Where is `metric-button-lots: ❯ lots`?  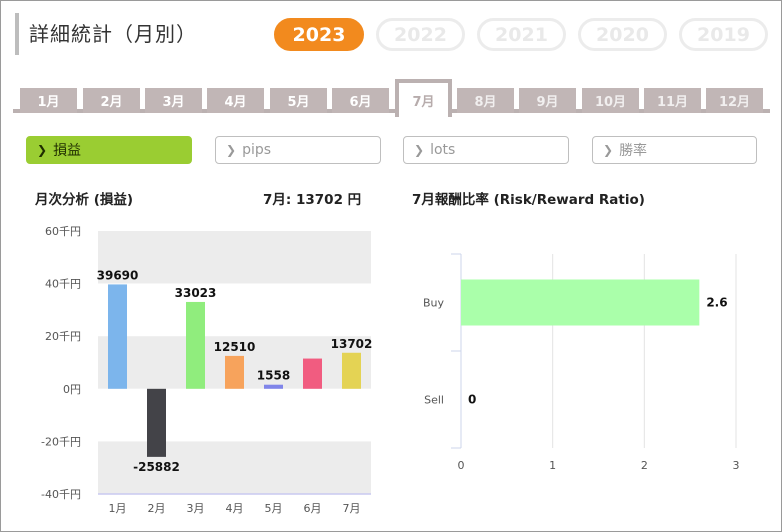 metric-button-lots: ❯ lots is located at coordinates (486, 150).